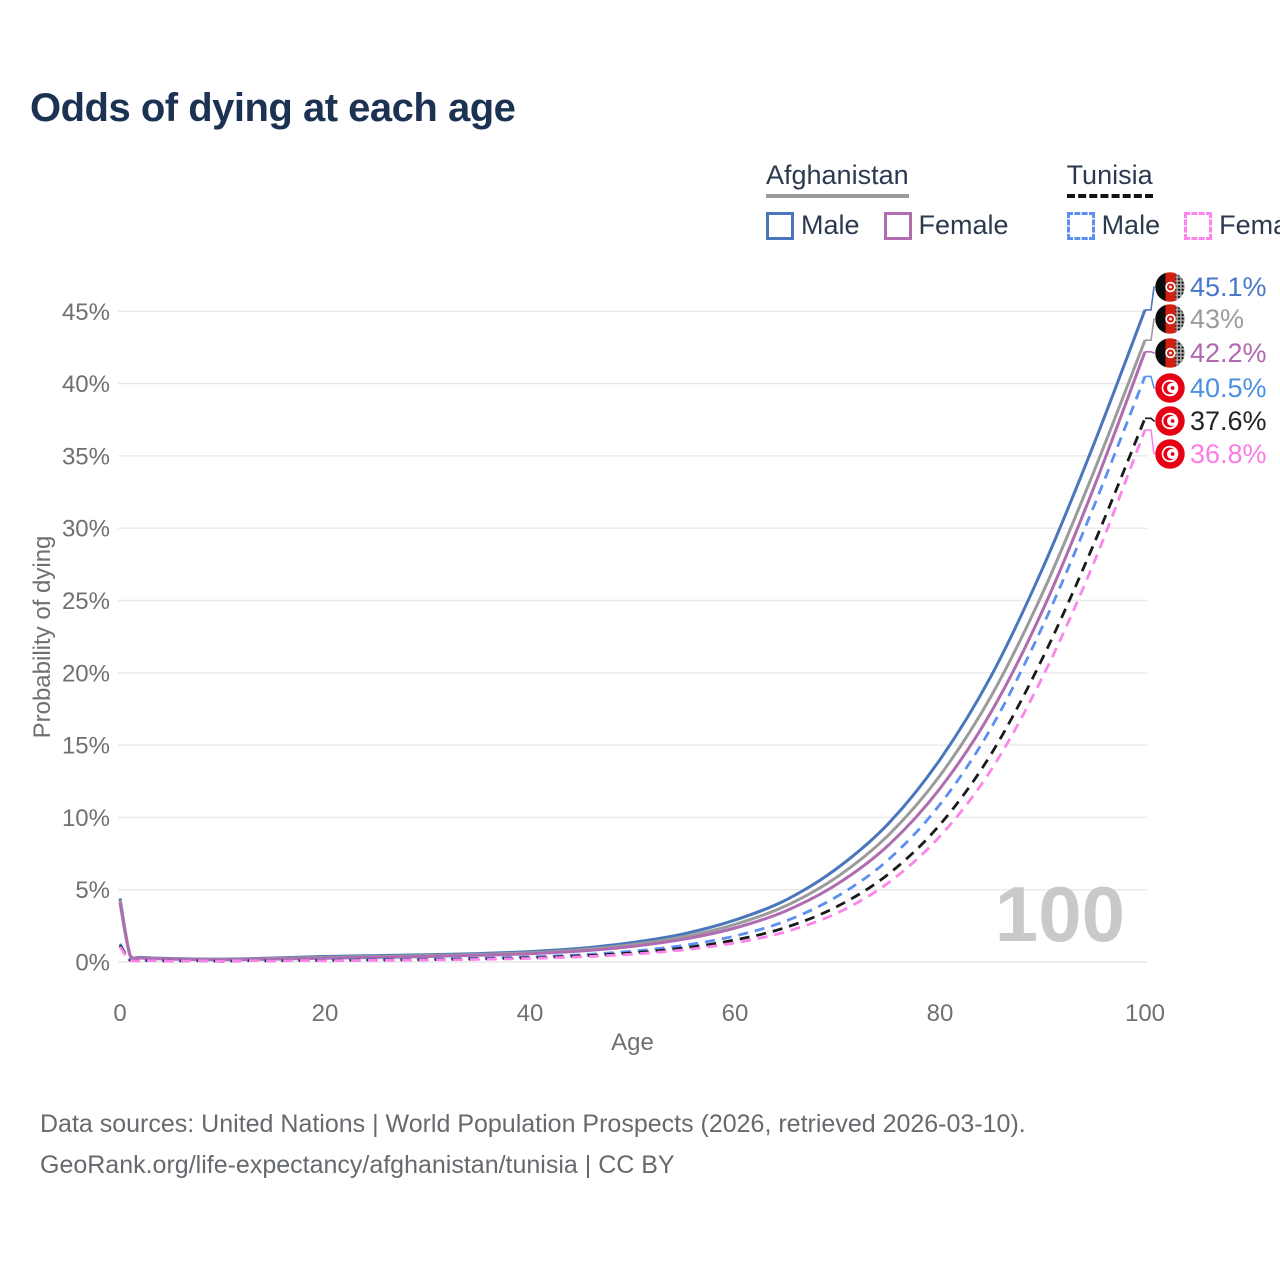 This screenshot has height=1280, width=1280. What do you see at coordinates (1228, 421) in the screenshot?
I see `end-value-label-tunisia-both-sexes: 37.6%` at bounding box center [1228, 421].